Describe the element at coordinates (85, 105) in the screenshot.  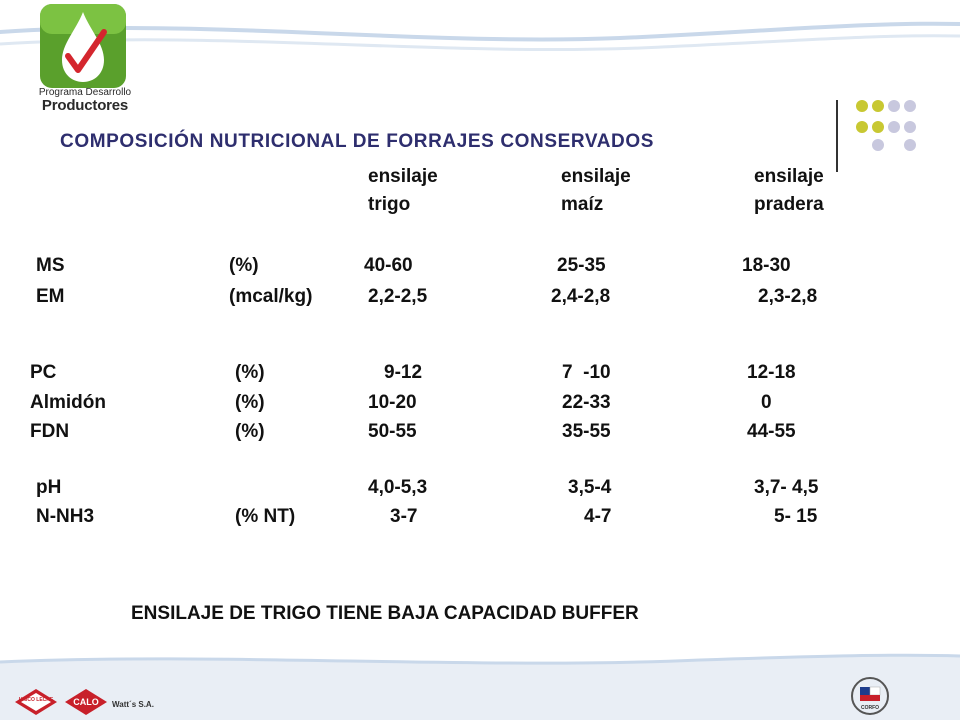
I see `program-line2: Productores` at that location.